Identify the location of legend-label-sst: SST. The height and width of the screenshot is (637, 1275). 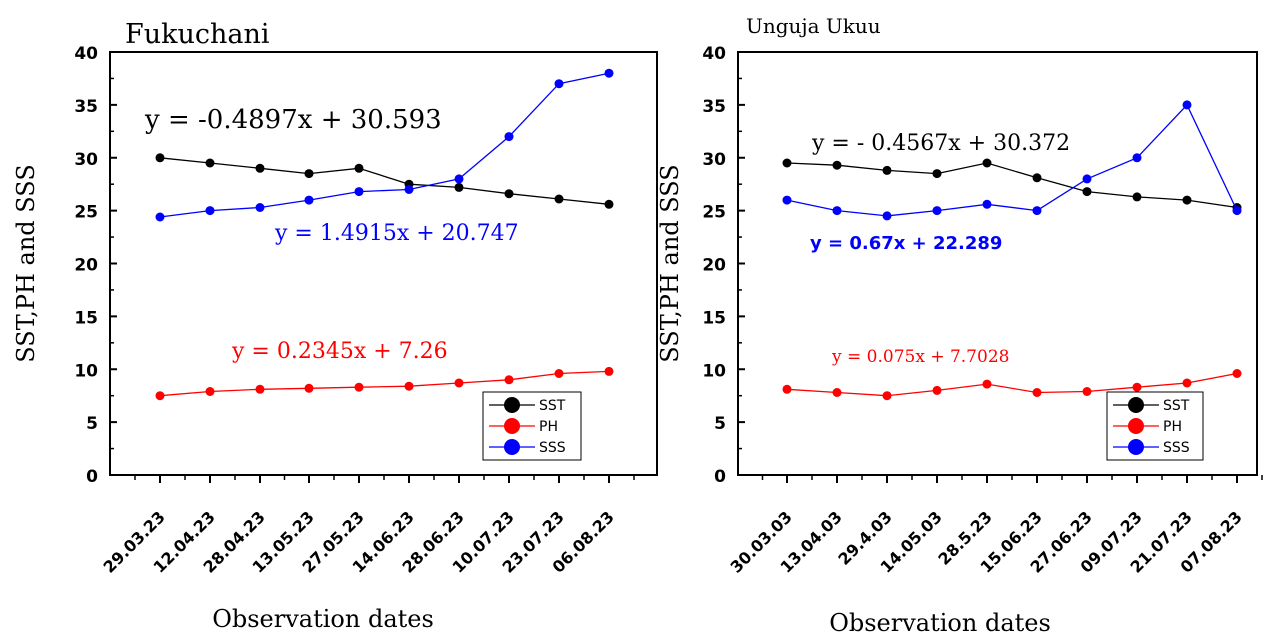
(552, 406).